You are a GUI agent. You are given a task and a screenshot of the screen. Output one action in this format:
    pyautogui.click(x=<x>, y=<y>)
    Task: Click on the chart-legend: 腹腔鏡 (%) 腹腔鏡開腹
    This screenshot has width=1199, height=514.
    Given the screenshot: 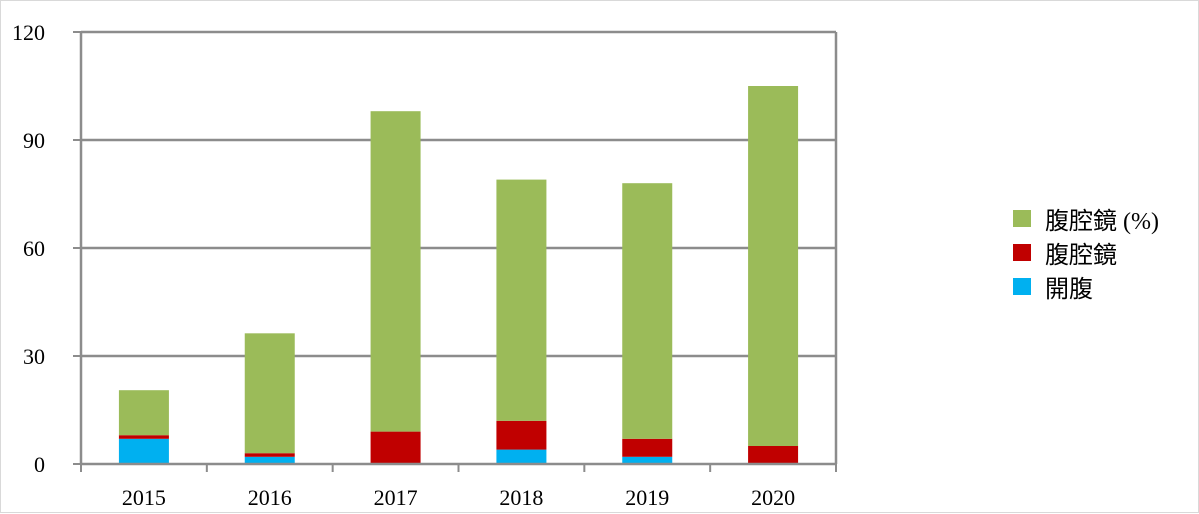 What is the action you would take?
    pyautogui.click(x=1086, y=252)
    